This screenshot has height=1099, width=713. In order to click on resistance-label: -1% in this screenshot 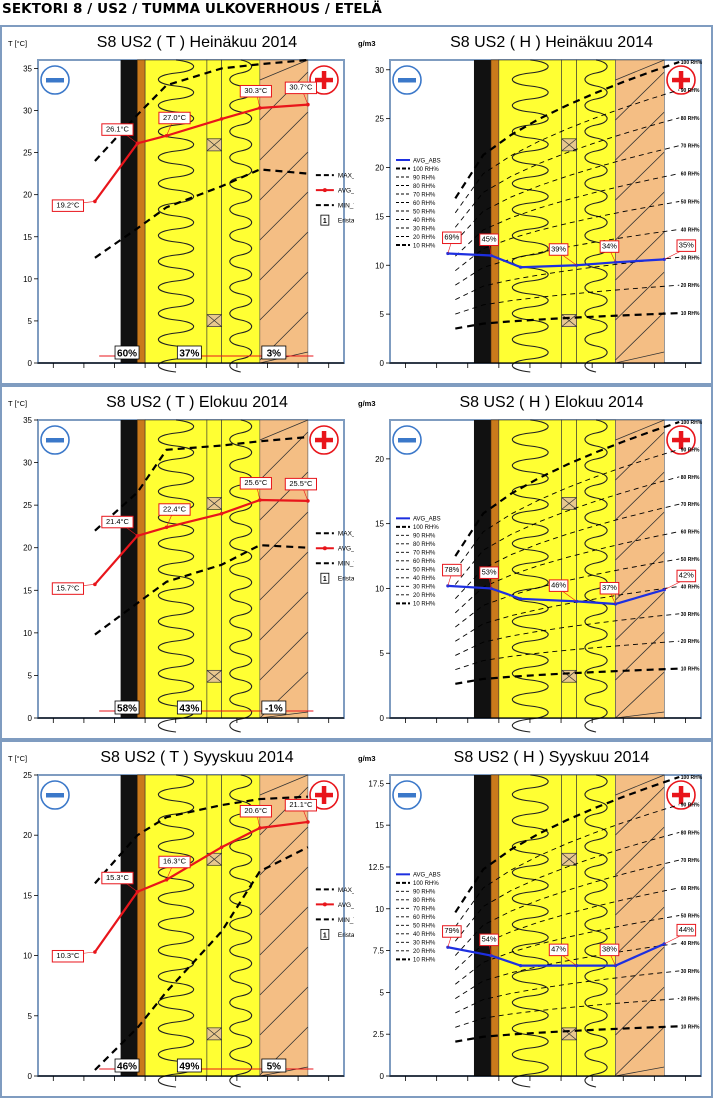, I will do `click(274, 709)`.